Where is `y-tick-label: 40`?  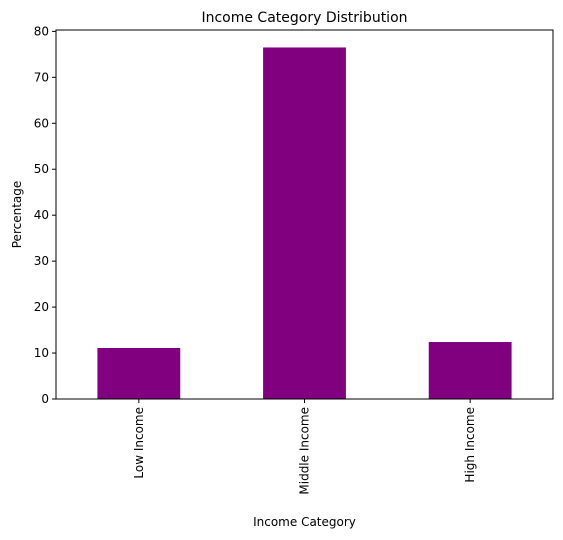 y-tick-label: 40 is located at coordinates (41, 215).